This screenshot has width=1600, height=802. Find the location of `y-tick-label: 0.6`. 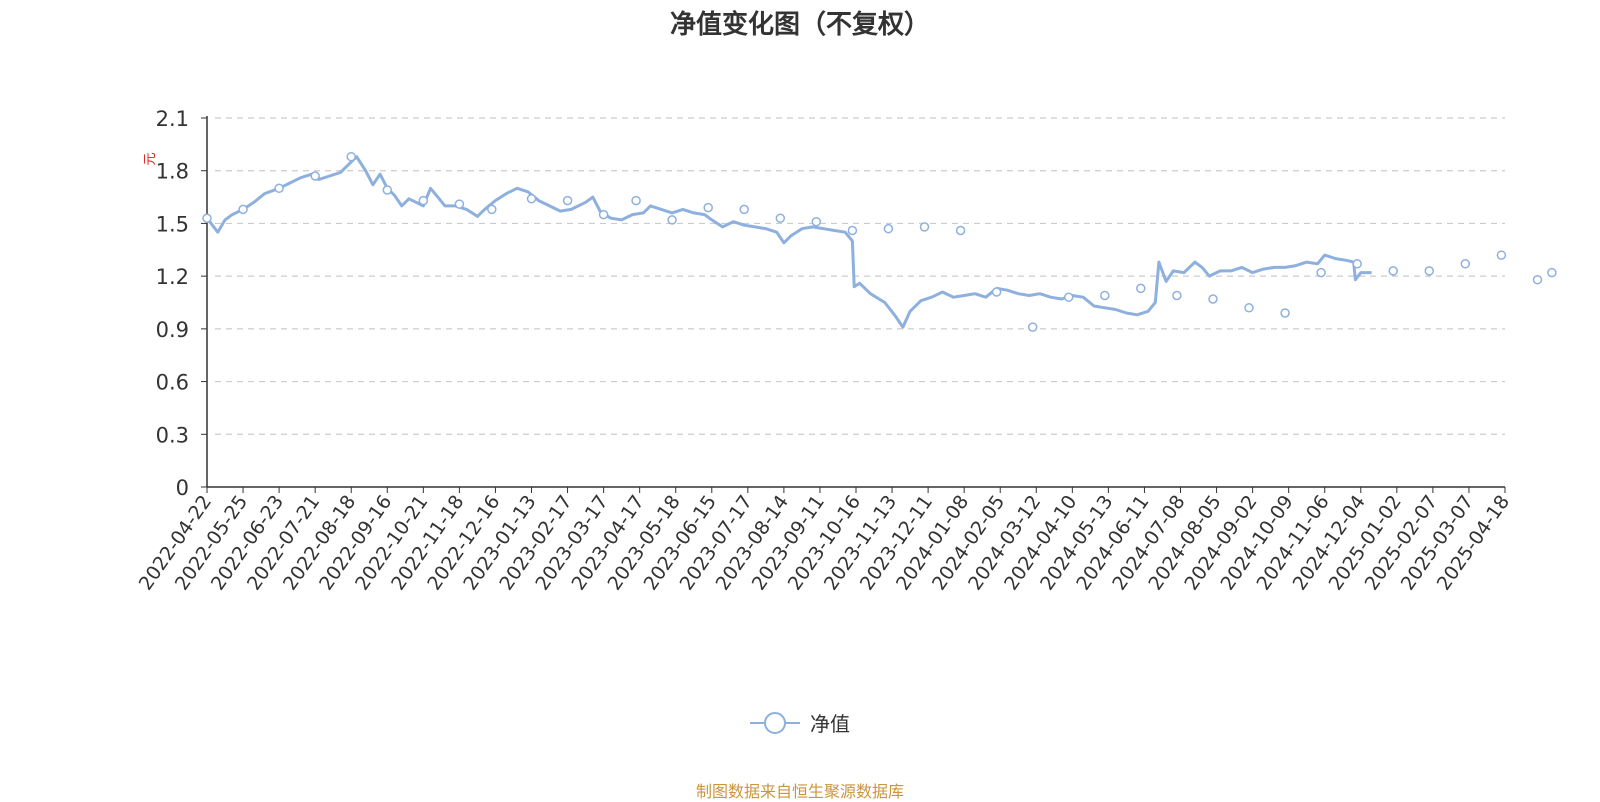

y-tick-label: 0.6 is located at coordinates (172, 383).